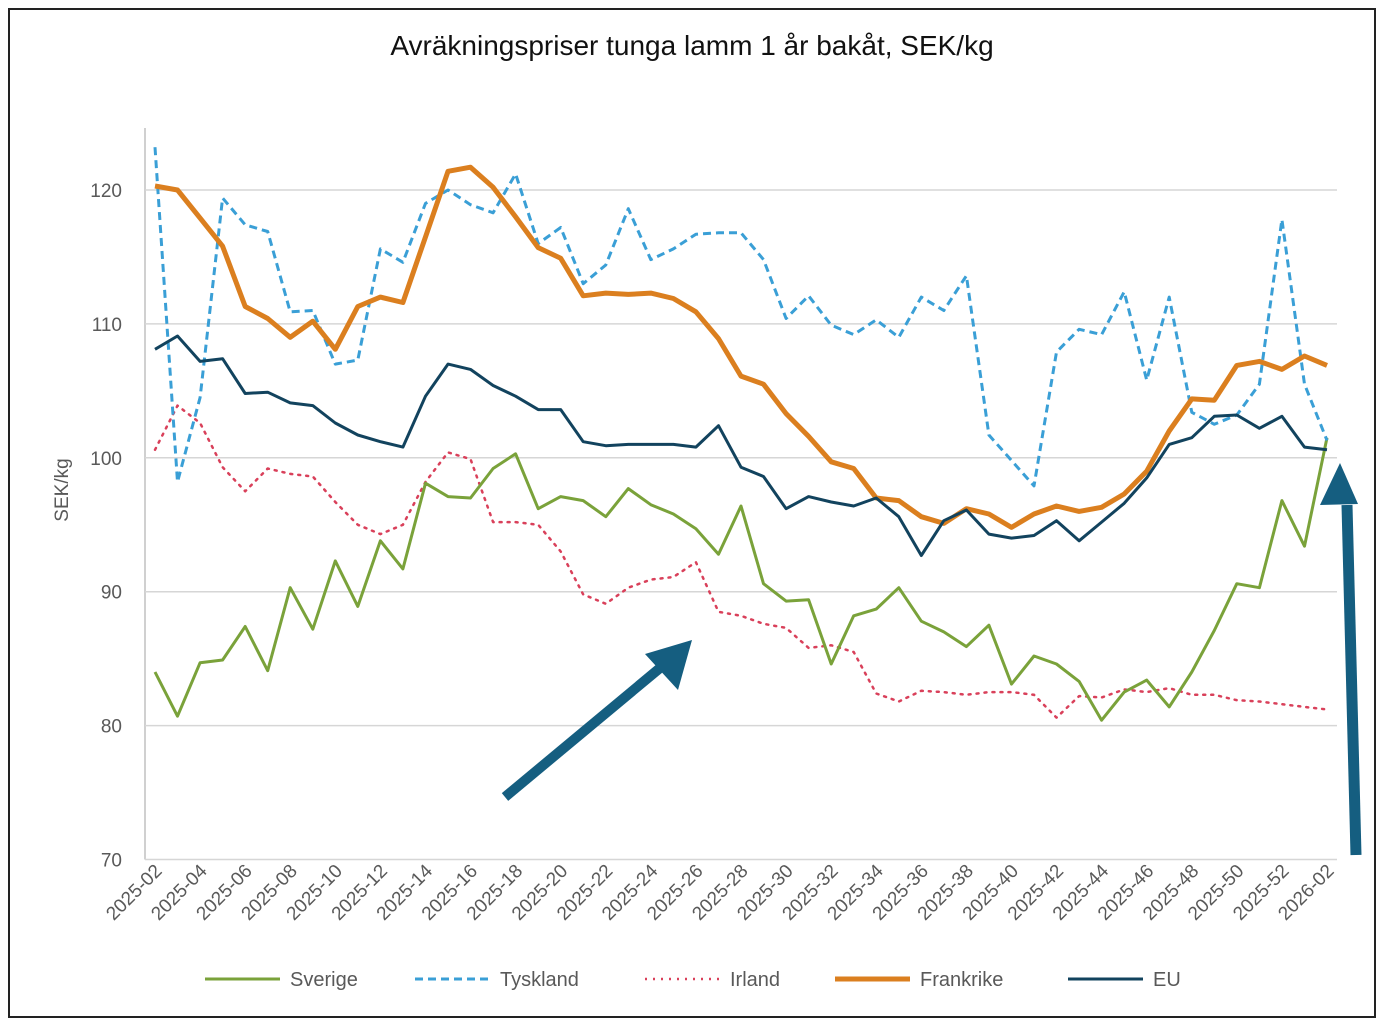  Describe the element at coordinates (539, 980) in the screenshot. I see `legend-label: Tyskland` at that location.